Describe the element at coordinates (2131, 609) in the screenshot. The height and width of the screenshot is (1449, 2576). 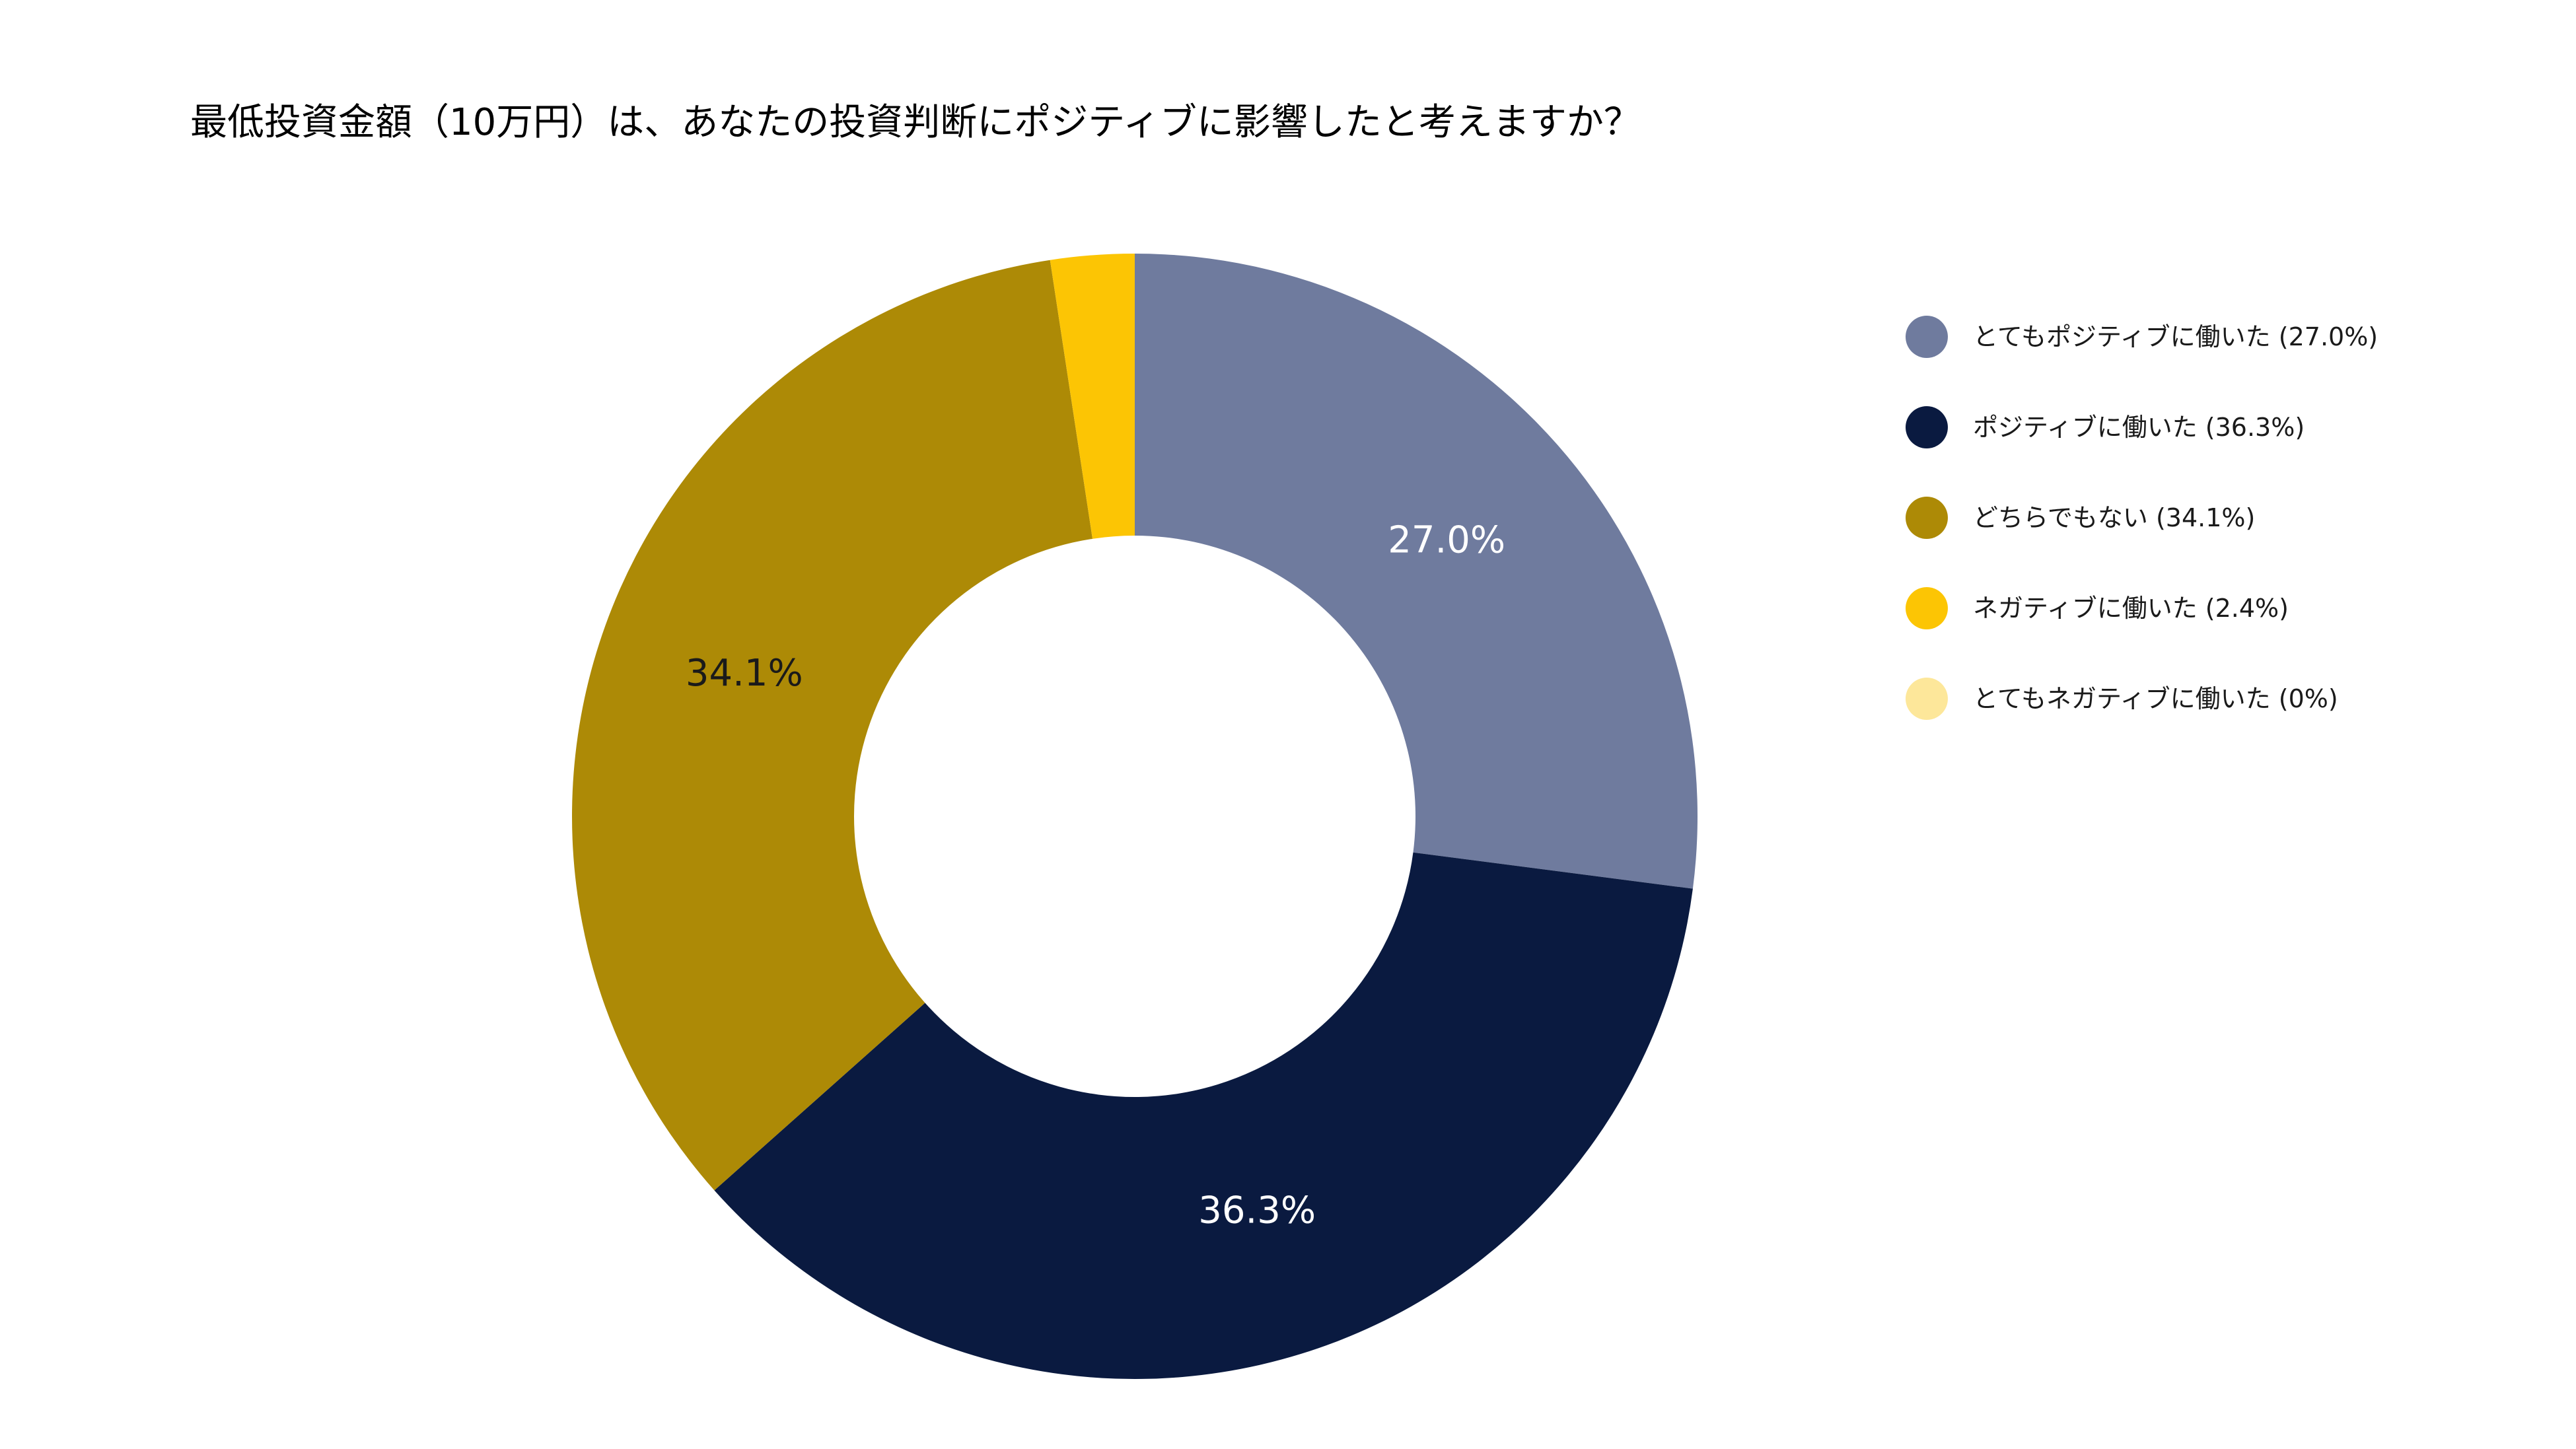
I see `legend-label-negative: ネガティブに働いた (2.4%)` at that location.